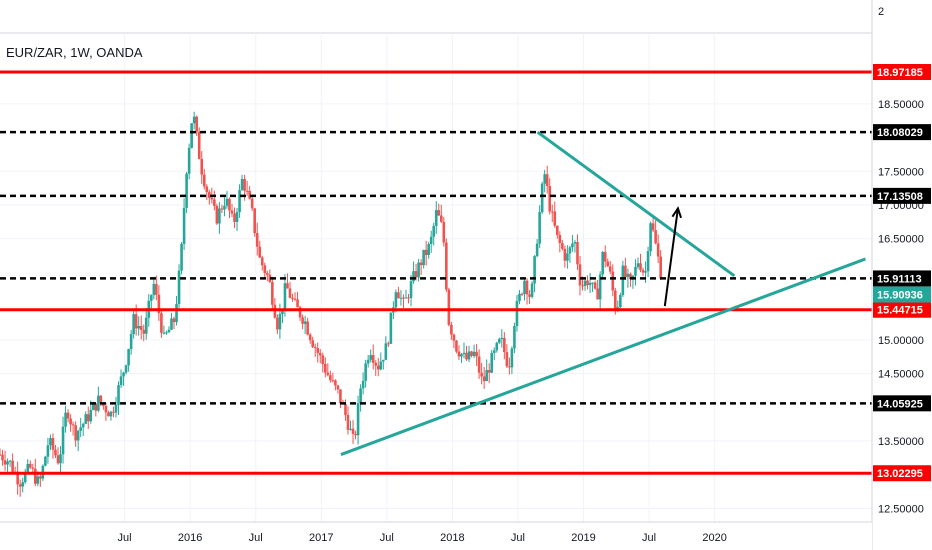 The image size is (932, 550). What do you see at coordinates (436, 535) in the screenshot?
I see `time-axis: Jul 2016 Jul 2017 Jul 2018 Jul 2019 Jul 2020` at bounding box center [436, 535].